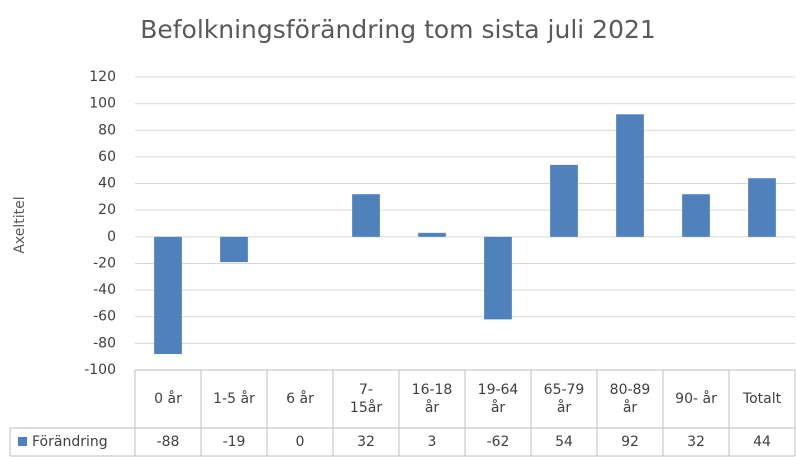 The height and width of the screenshot is (457, 796). What do you see at coordinates (234, 398) in the screenshot?
I see `x-tick-label: 1-5 år` at bounding box center [234, 398].